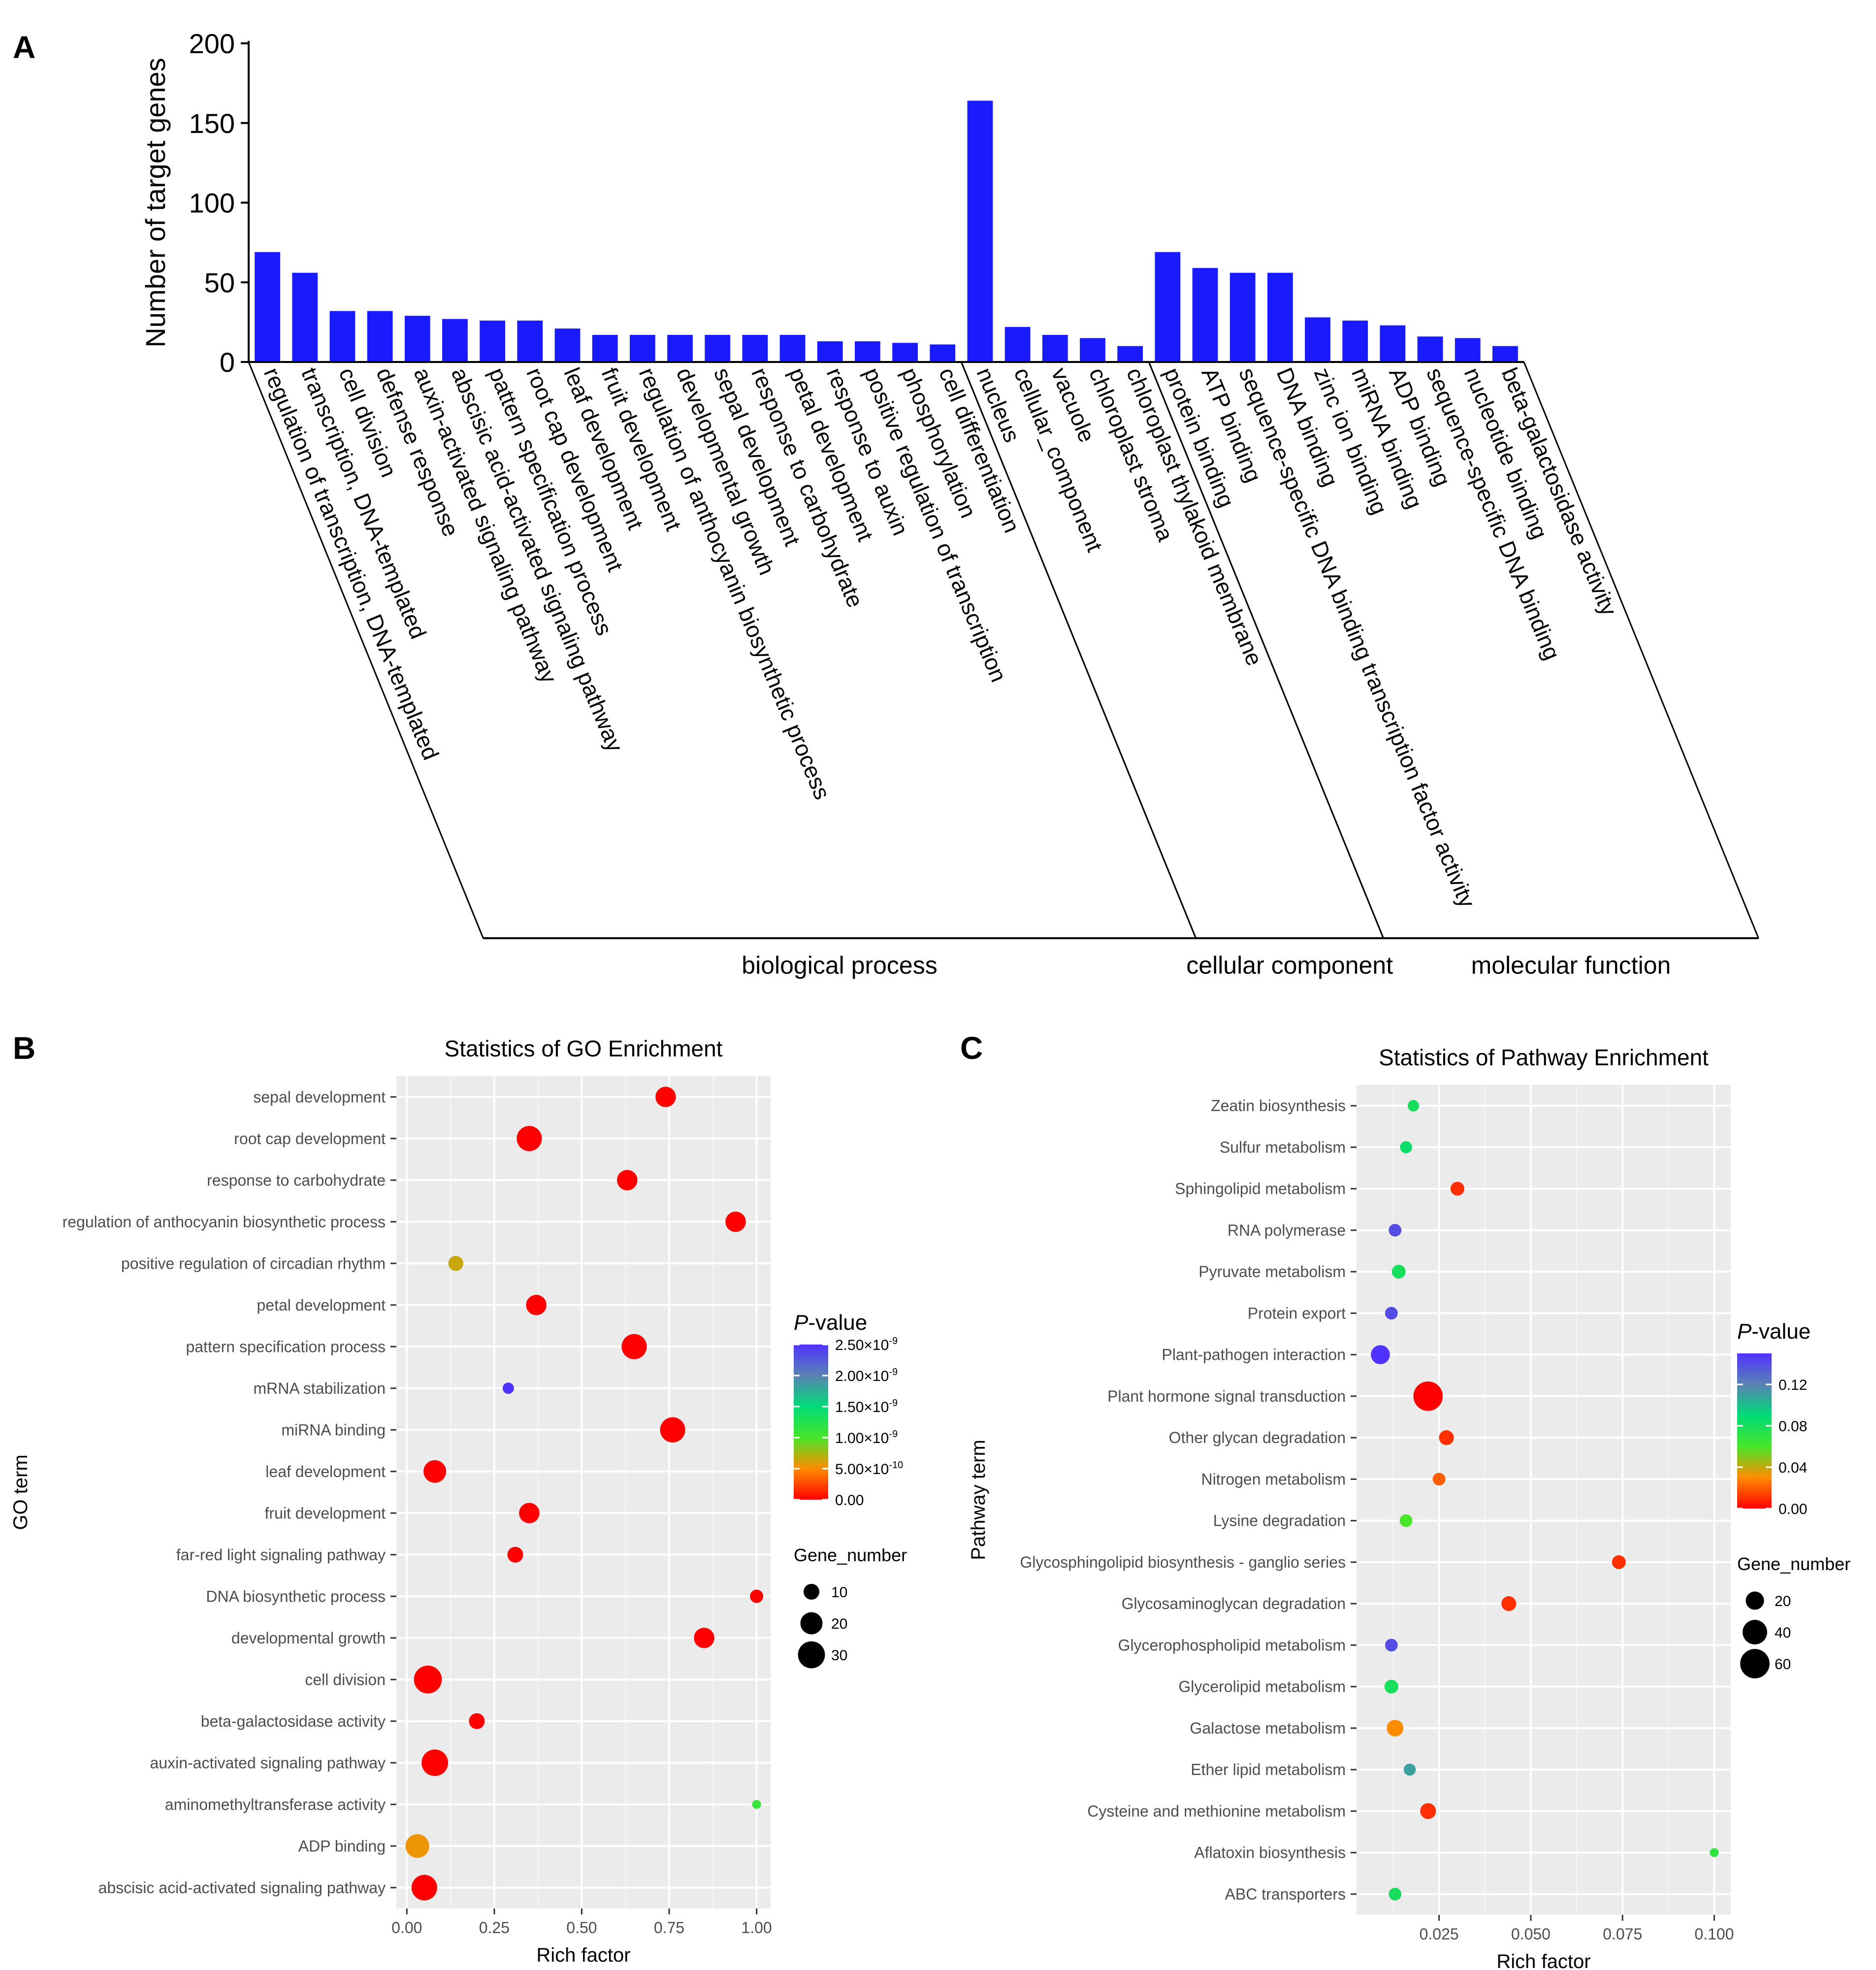 This screenshot has height=1970, width=1876. Describe the element at coordinates (1092, 350) in the screenshot. I see `bar-chloroplast-stroma` at that location.